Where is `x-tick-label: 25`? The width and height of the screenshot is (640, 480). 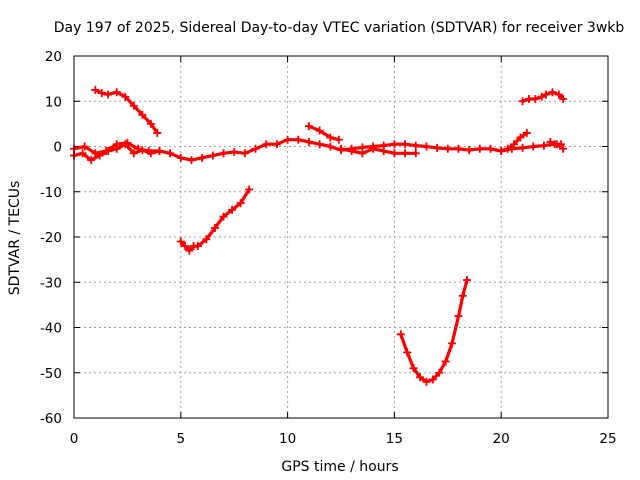 x-tick-label: 25 is located at coordinates (607, 439).